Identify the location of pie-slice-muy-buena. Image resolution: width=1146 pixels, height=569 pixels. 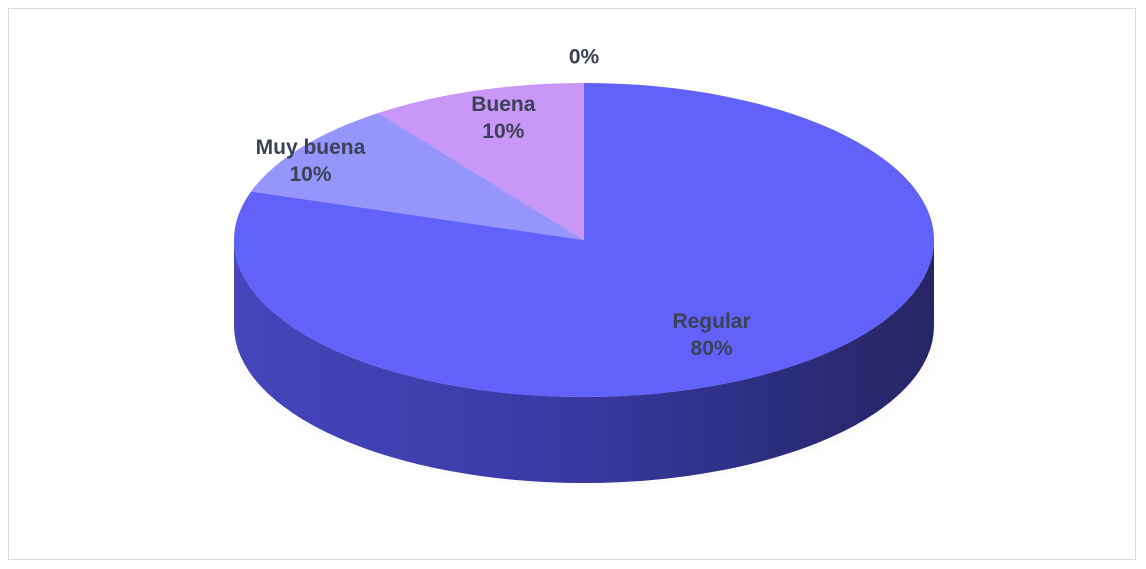
(417, 176).